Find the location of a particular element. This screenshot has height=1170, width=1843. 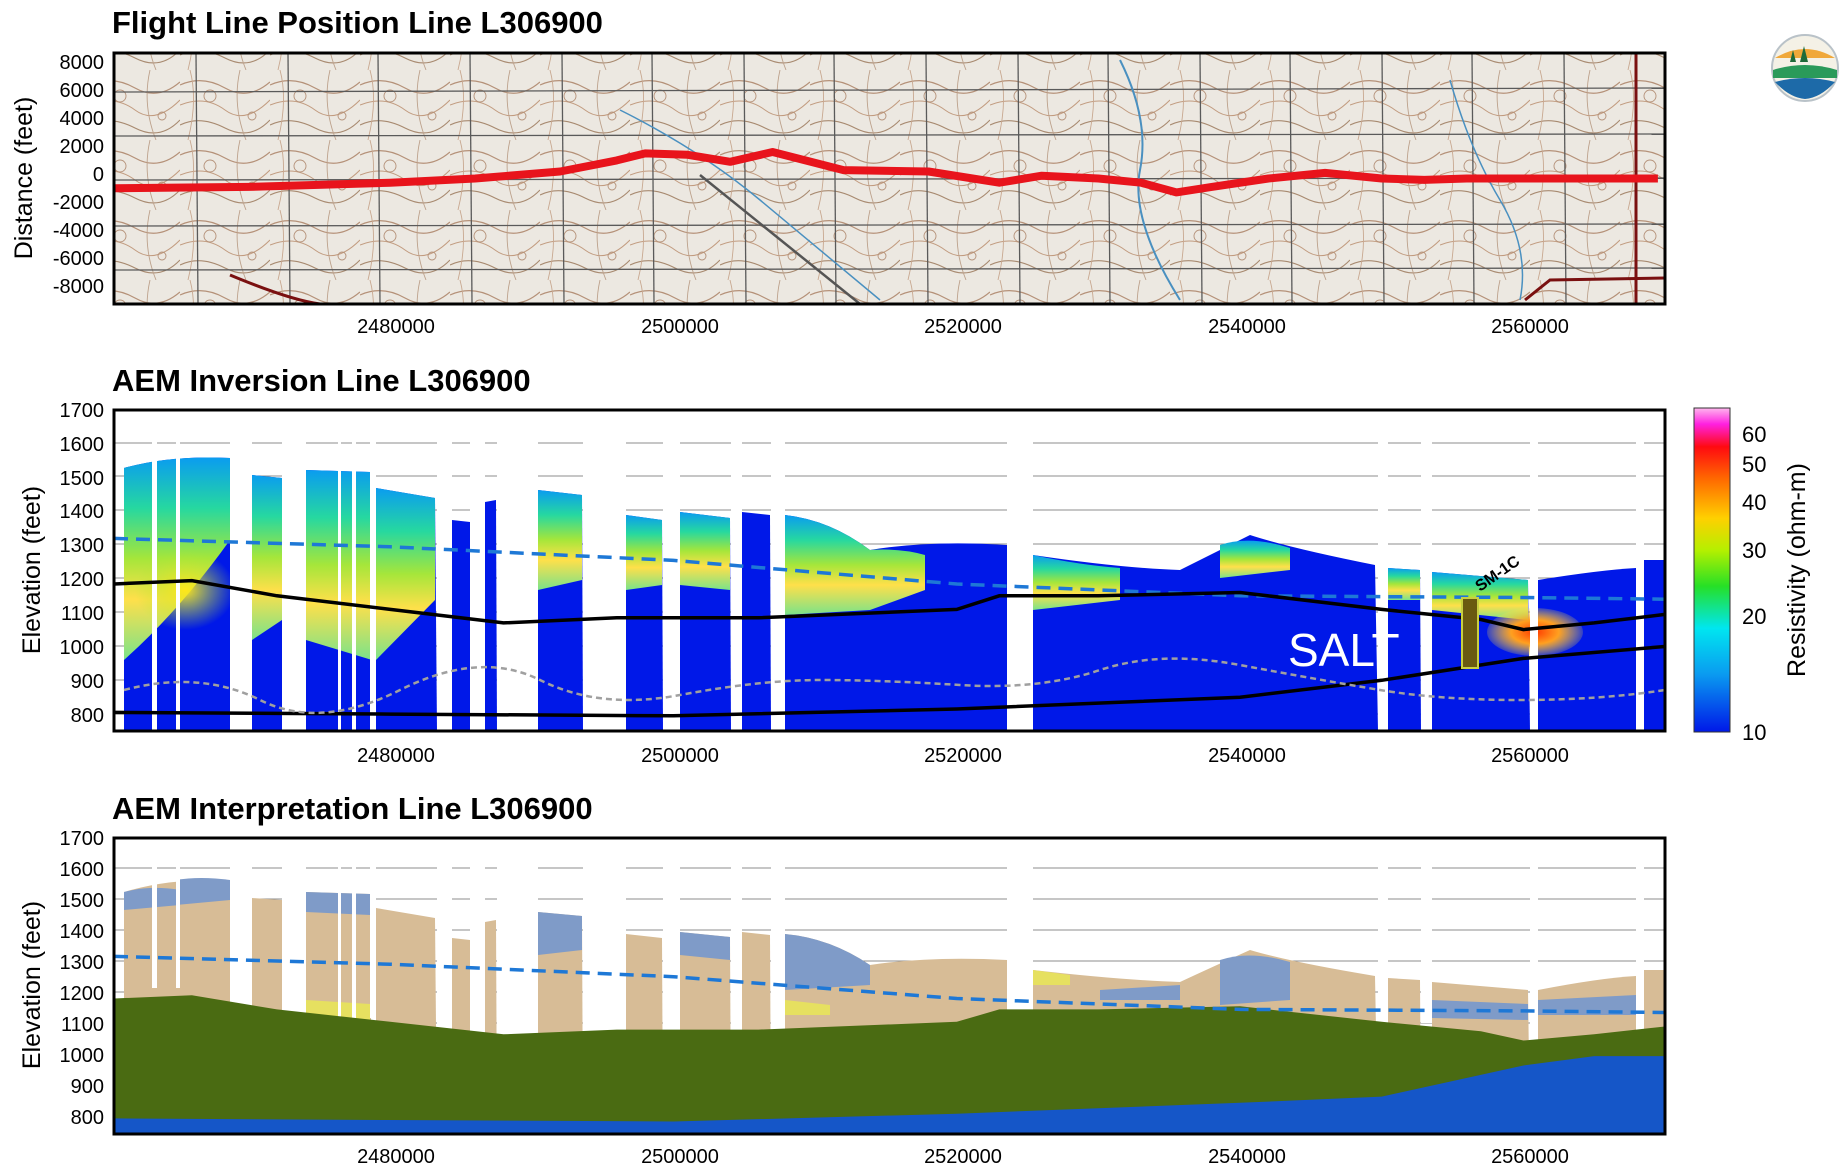

panel2-title: AEM Inversion Line L306900 is located at coordinates (321, 380).